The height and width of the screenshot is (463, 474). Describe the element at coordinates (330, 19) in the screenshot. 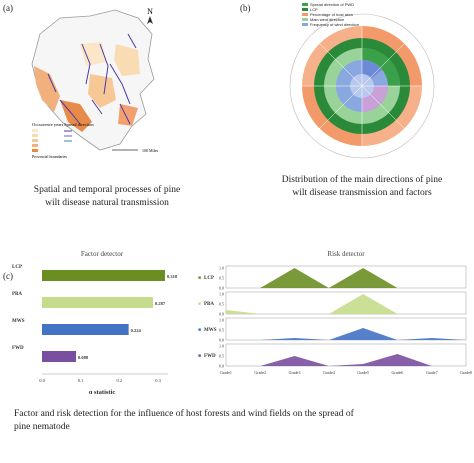

I see `legend-item: Main wind direction` at that location.